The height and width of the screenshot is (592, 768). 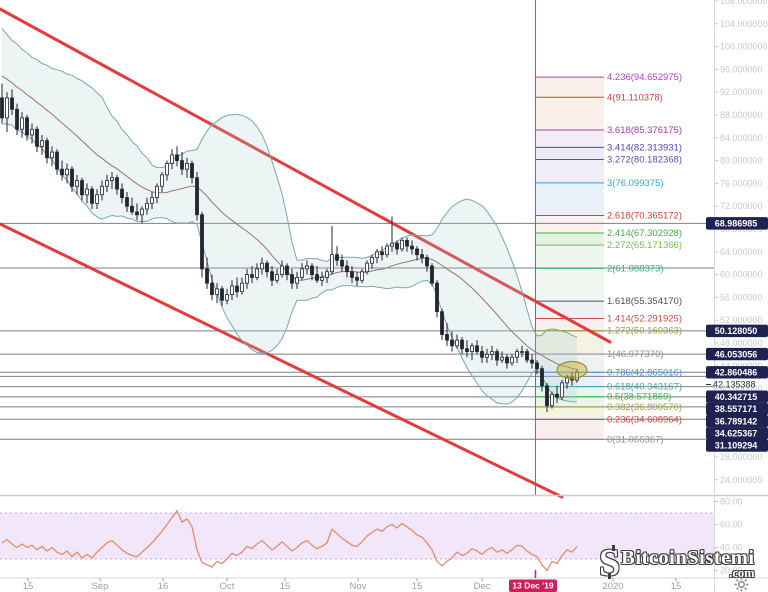 What do you see at coordinates (613, 548) in the screenshot?
I see `logo-bar-top` at bounding box center [613, 548].